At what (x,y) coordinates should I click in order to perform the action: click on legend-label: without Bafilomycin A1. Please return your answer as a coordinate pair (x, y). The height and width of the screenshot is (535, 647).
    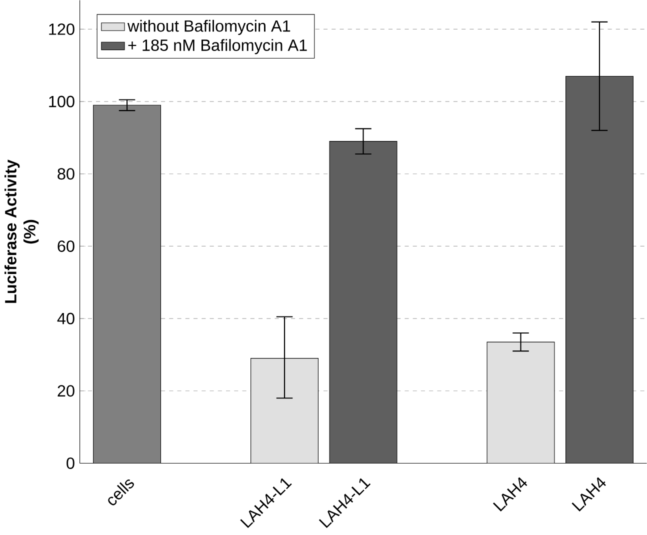
    Looking at the image, I should click on (208, 27).